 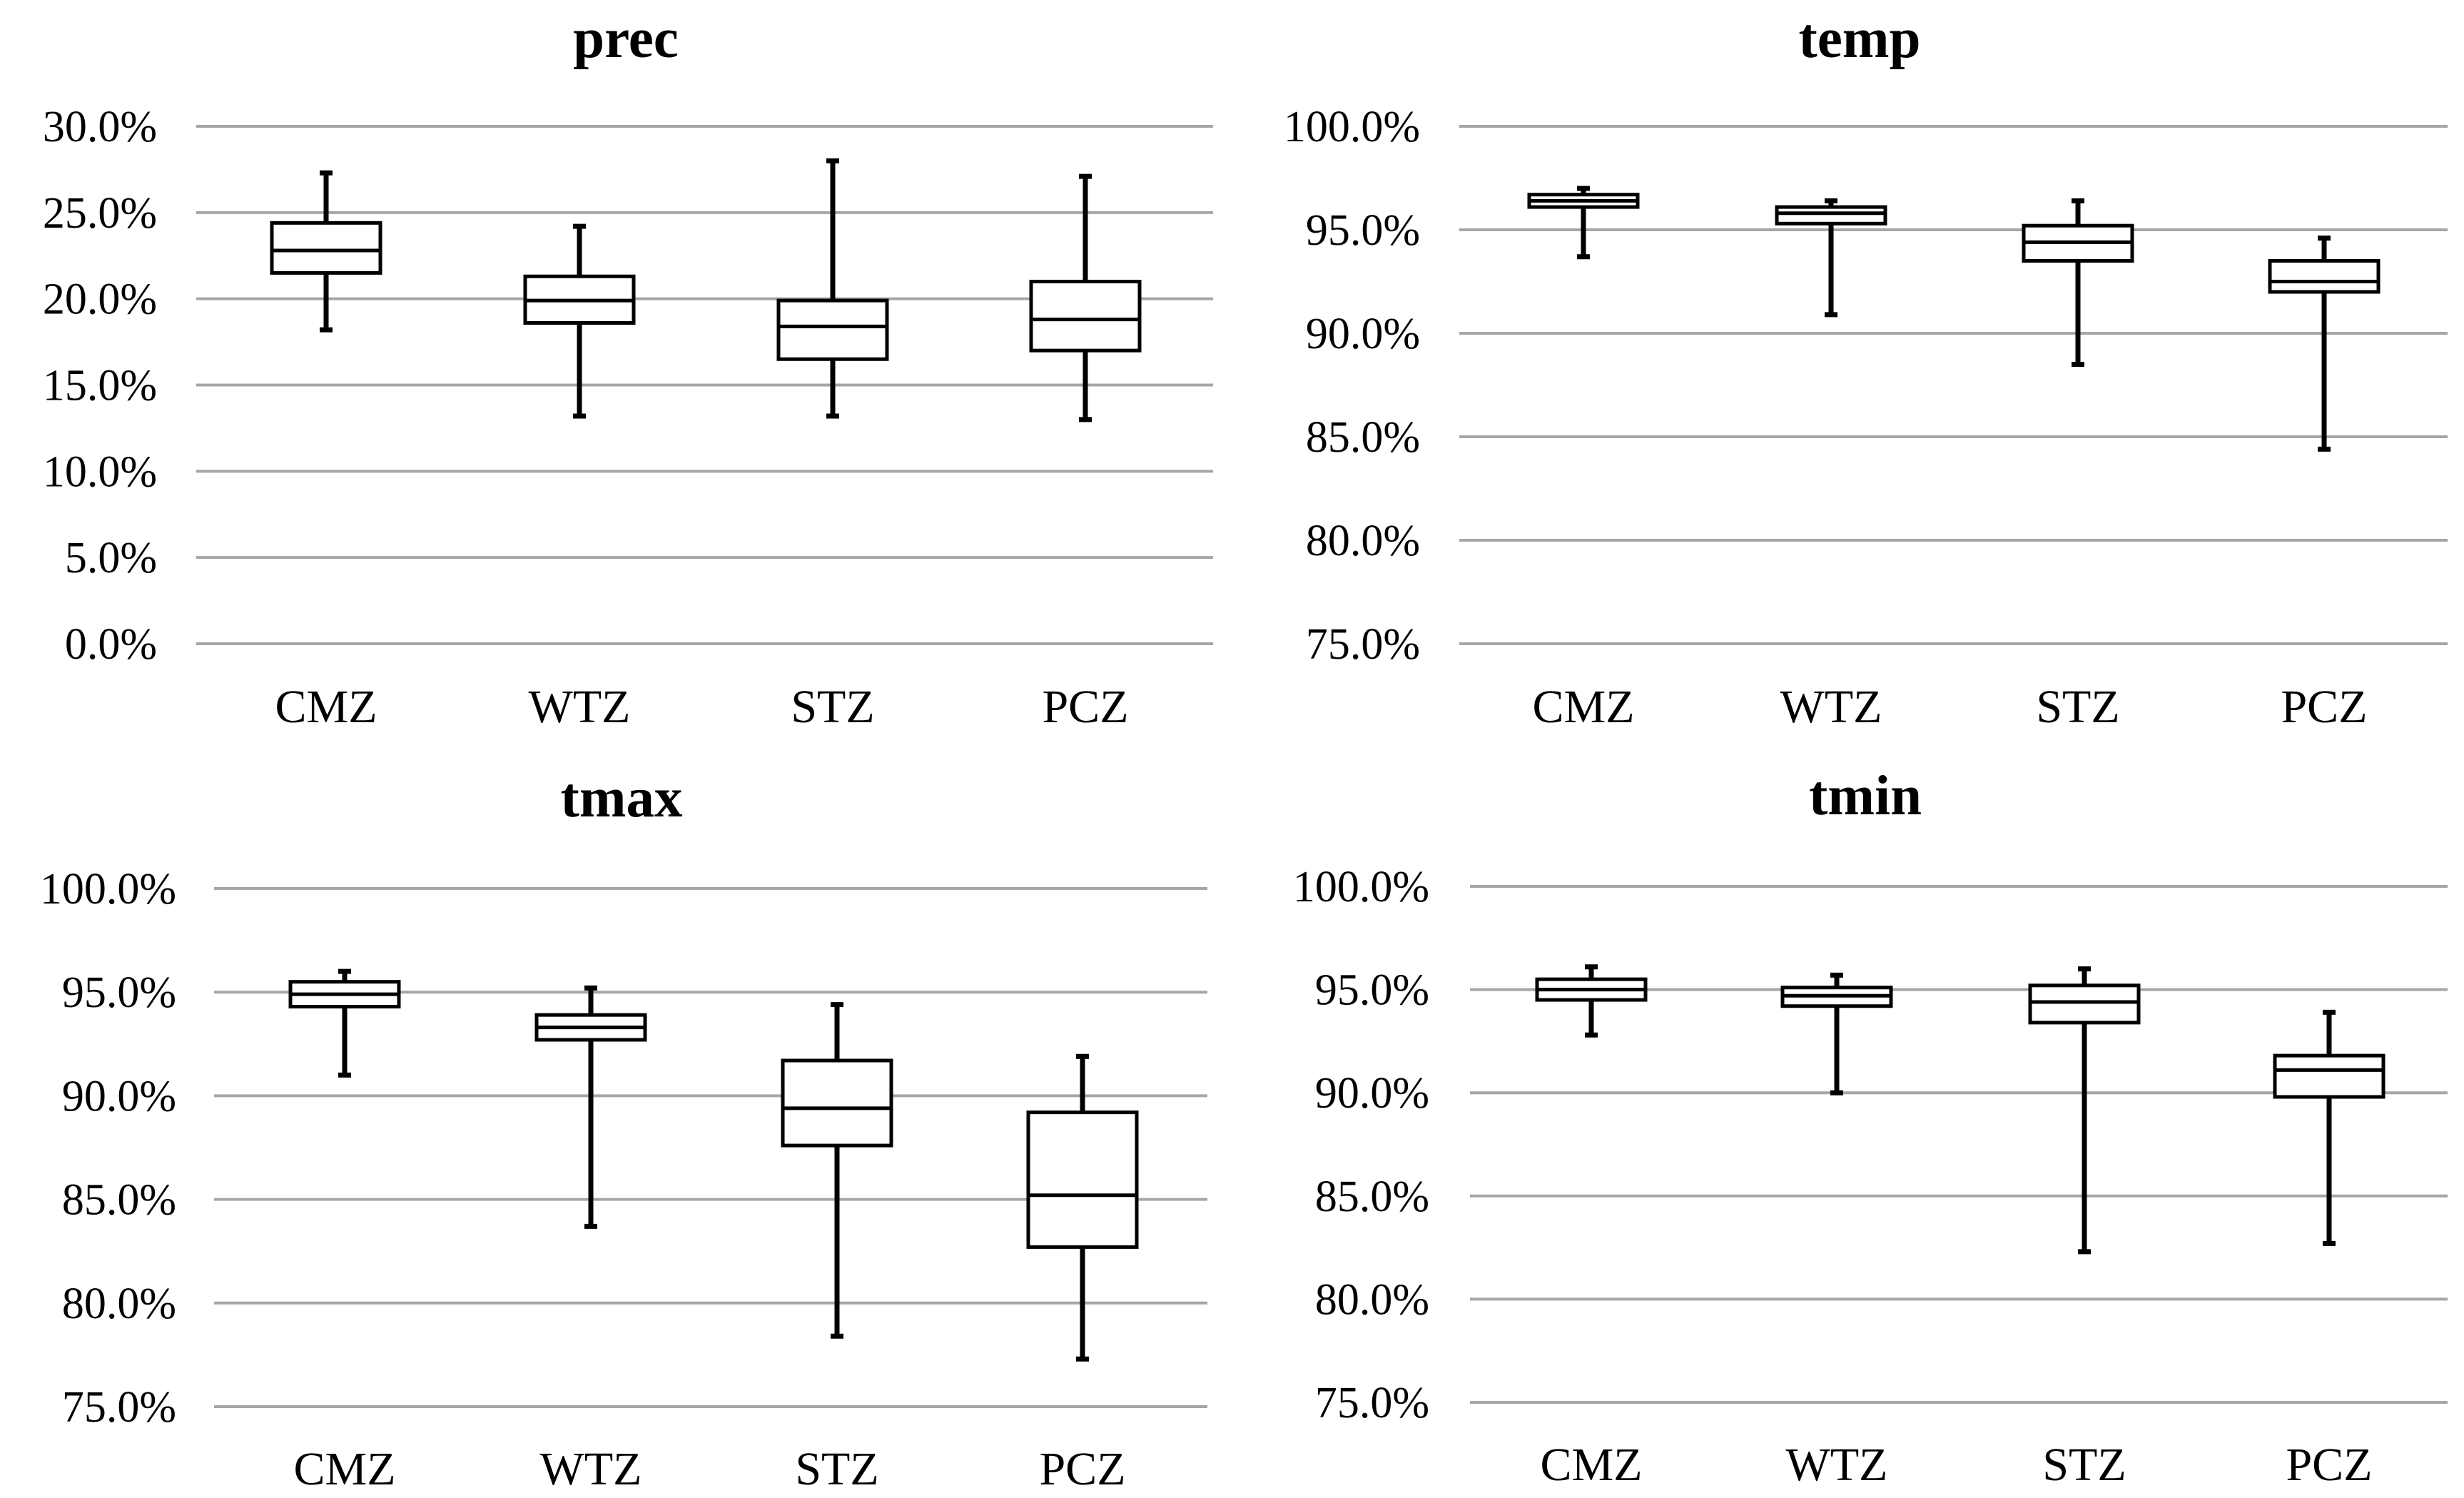 I want to click on y-tick-label: 20.0%, so click(x=100, y=299).